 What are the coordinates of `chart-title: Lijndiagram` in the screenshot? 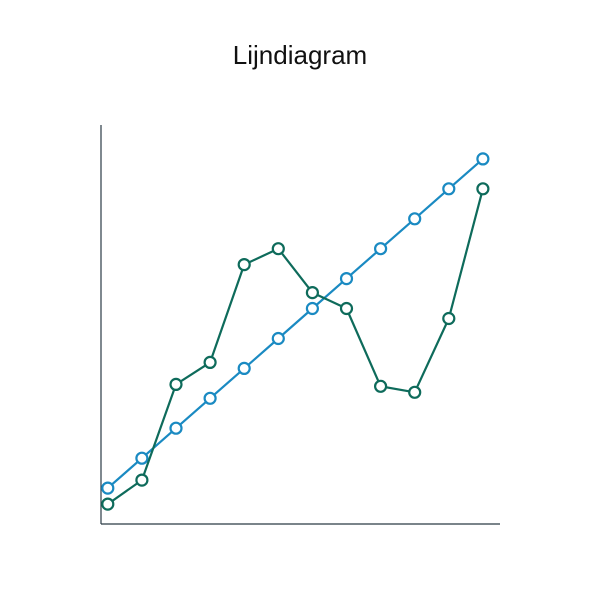 It's located at (300, 55).